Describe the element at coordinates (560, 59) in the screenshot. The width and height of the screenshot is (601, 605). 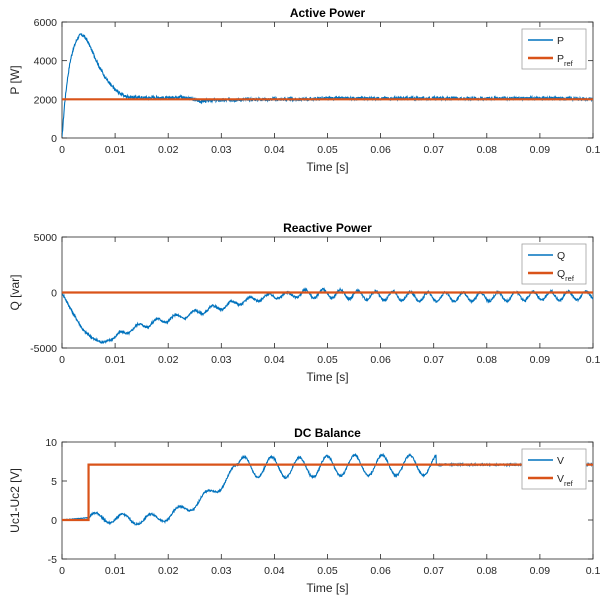
I see `legend-label-main: P` at that location.